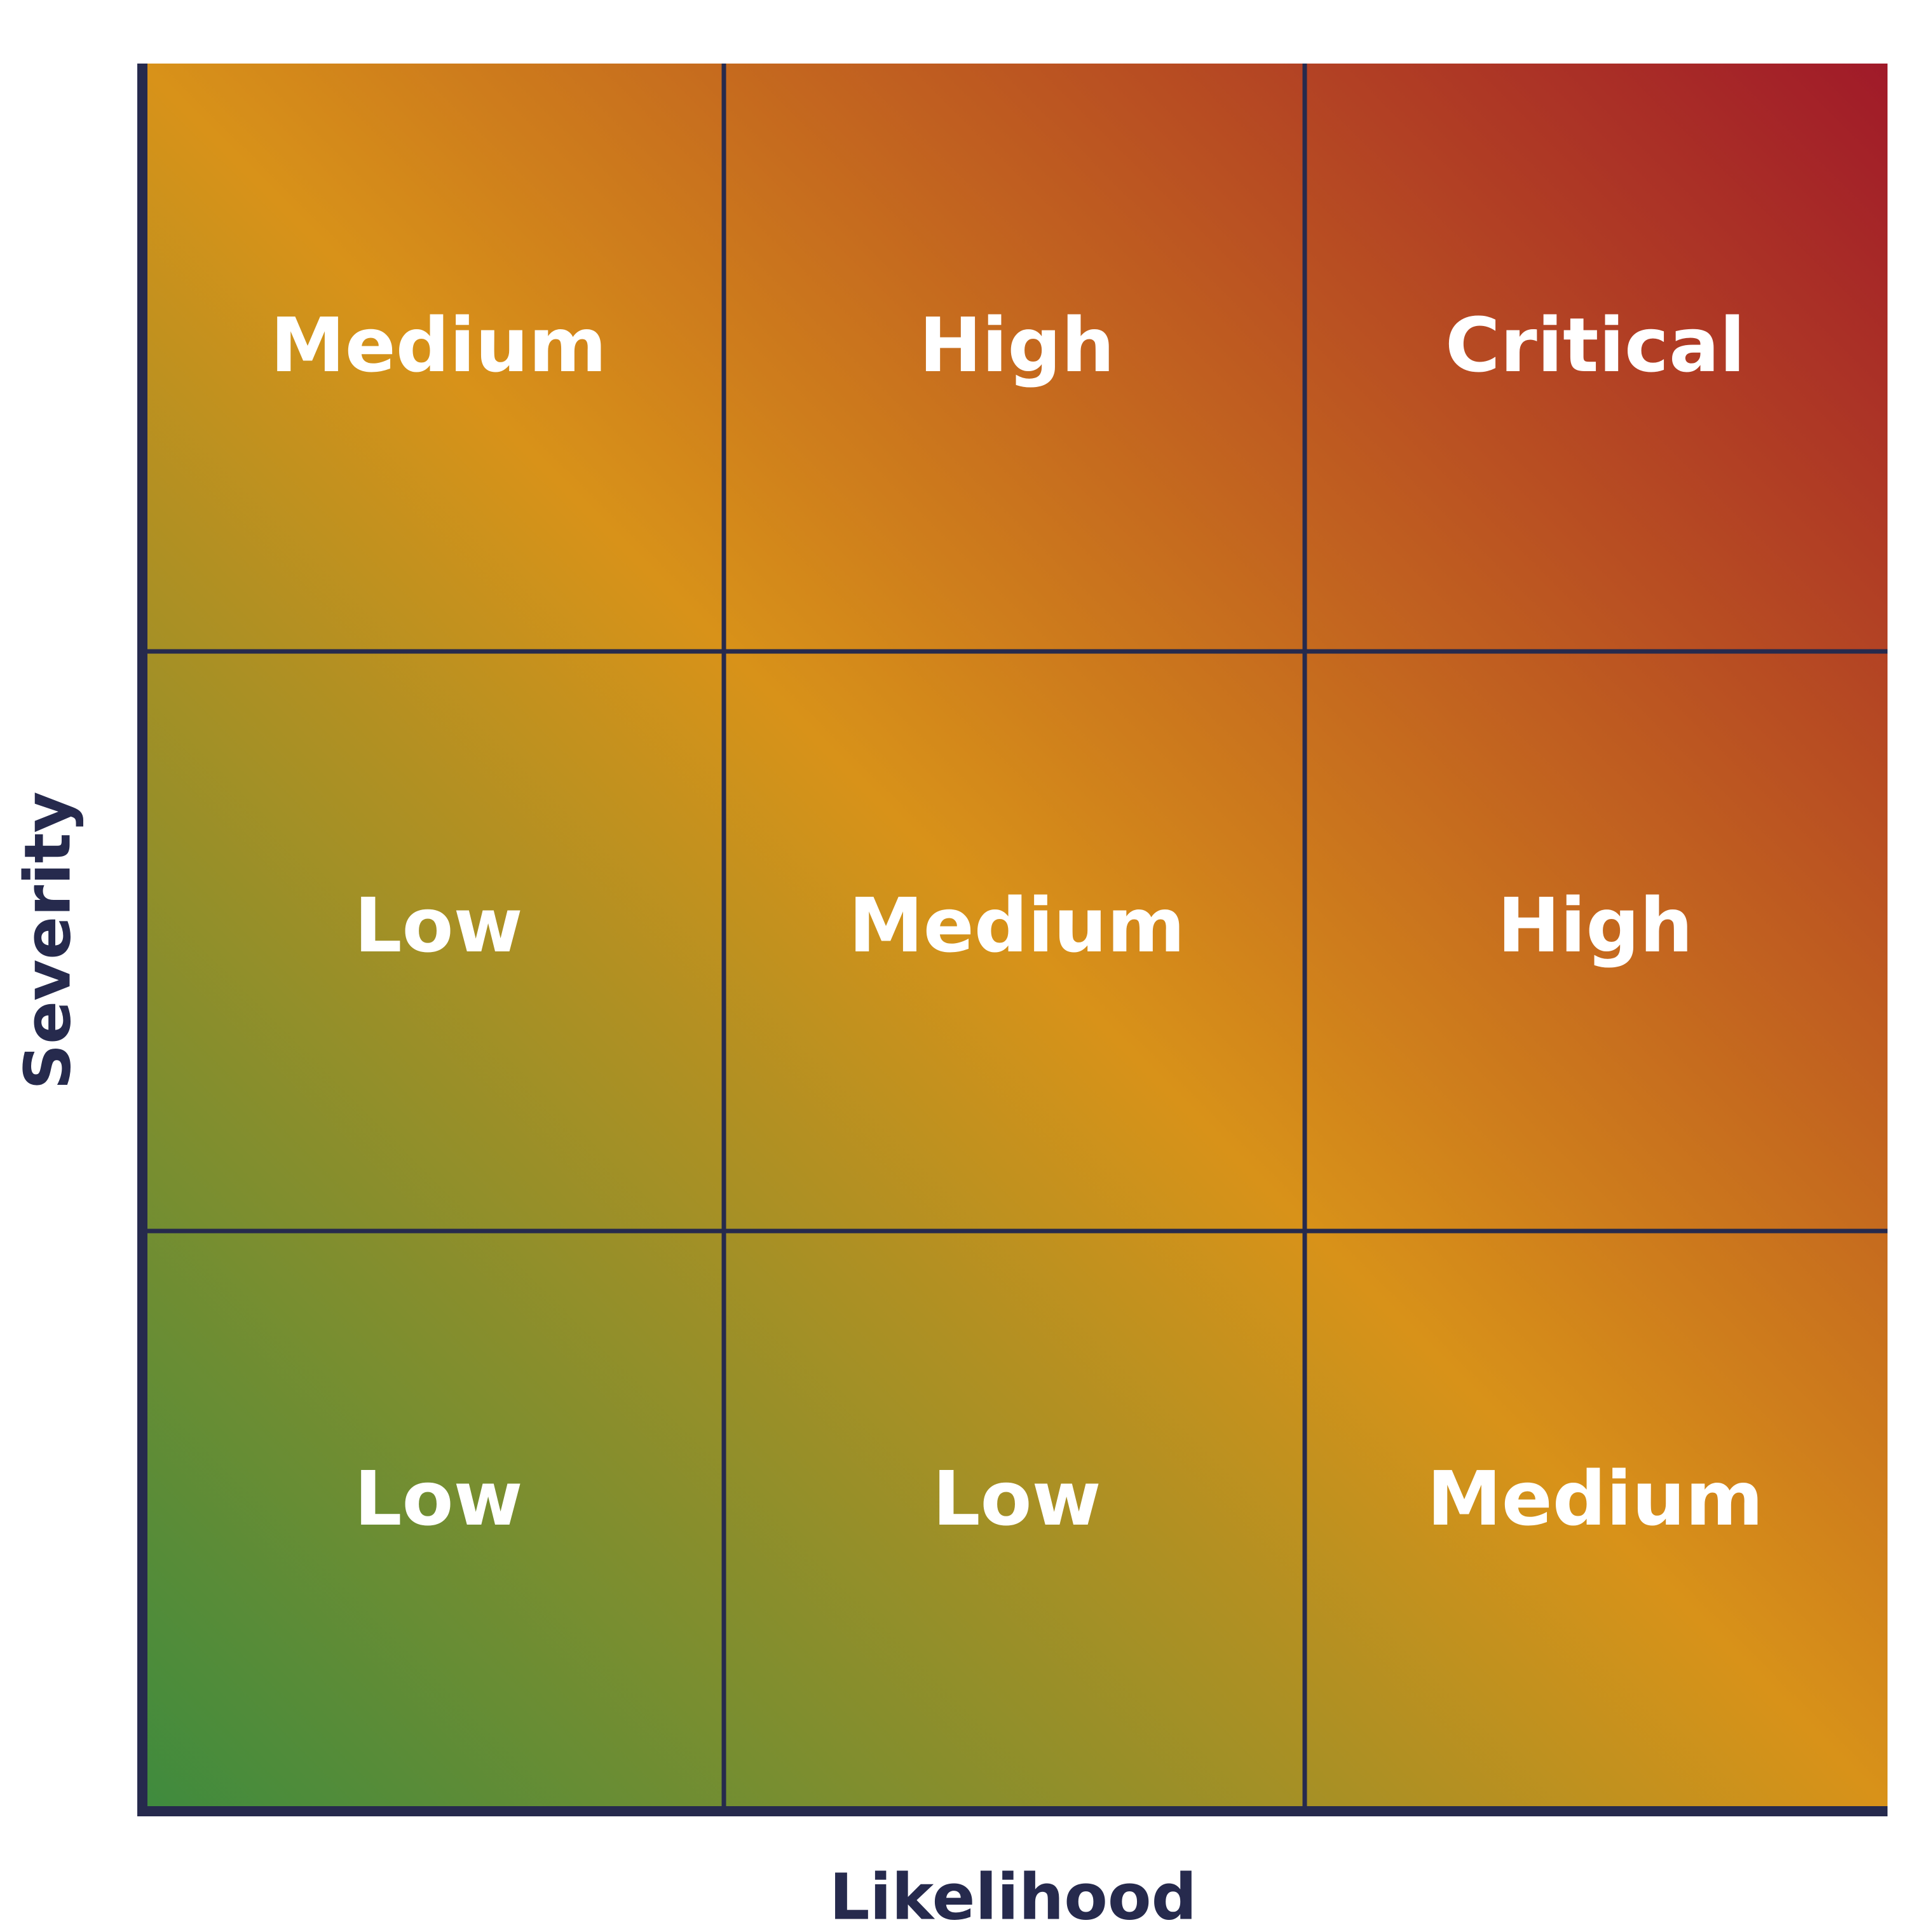  Describe the element at coordinates (47, 940) in the screenshot. I see `y-axis-title: Severity` at that location.